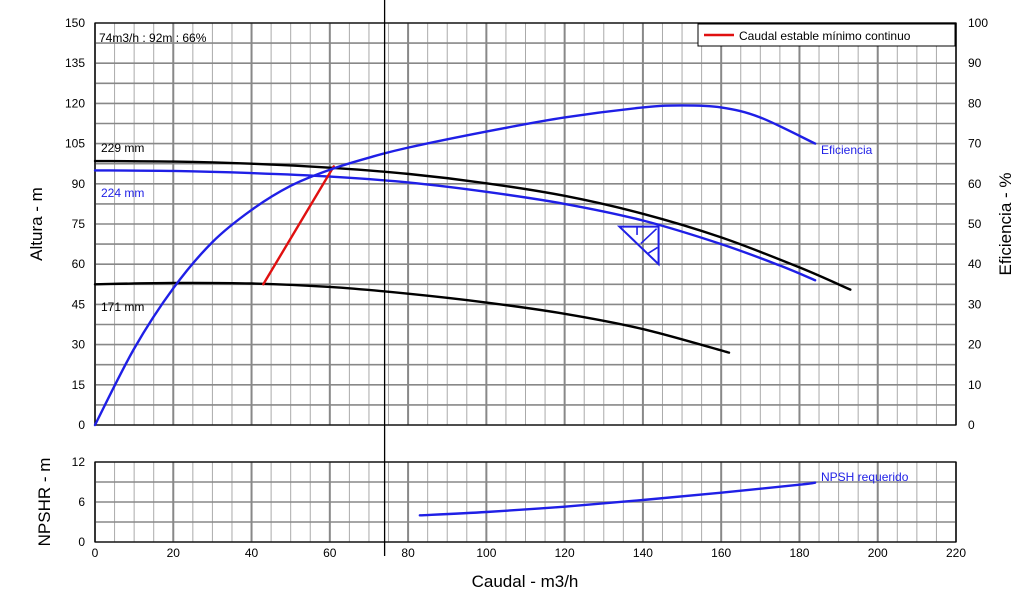 The height and width of the screenshot is (602, 1024). Describe the element at coordinates (122, 148) in the screenshot. I see `series-label-229: 229 mm` at that location.